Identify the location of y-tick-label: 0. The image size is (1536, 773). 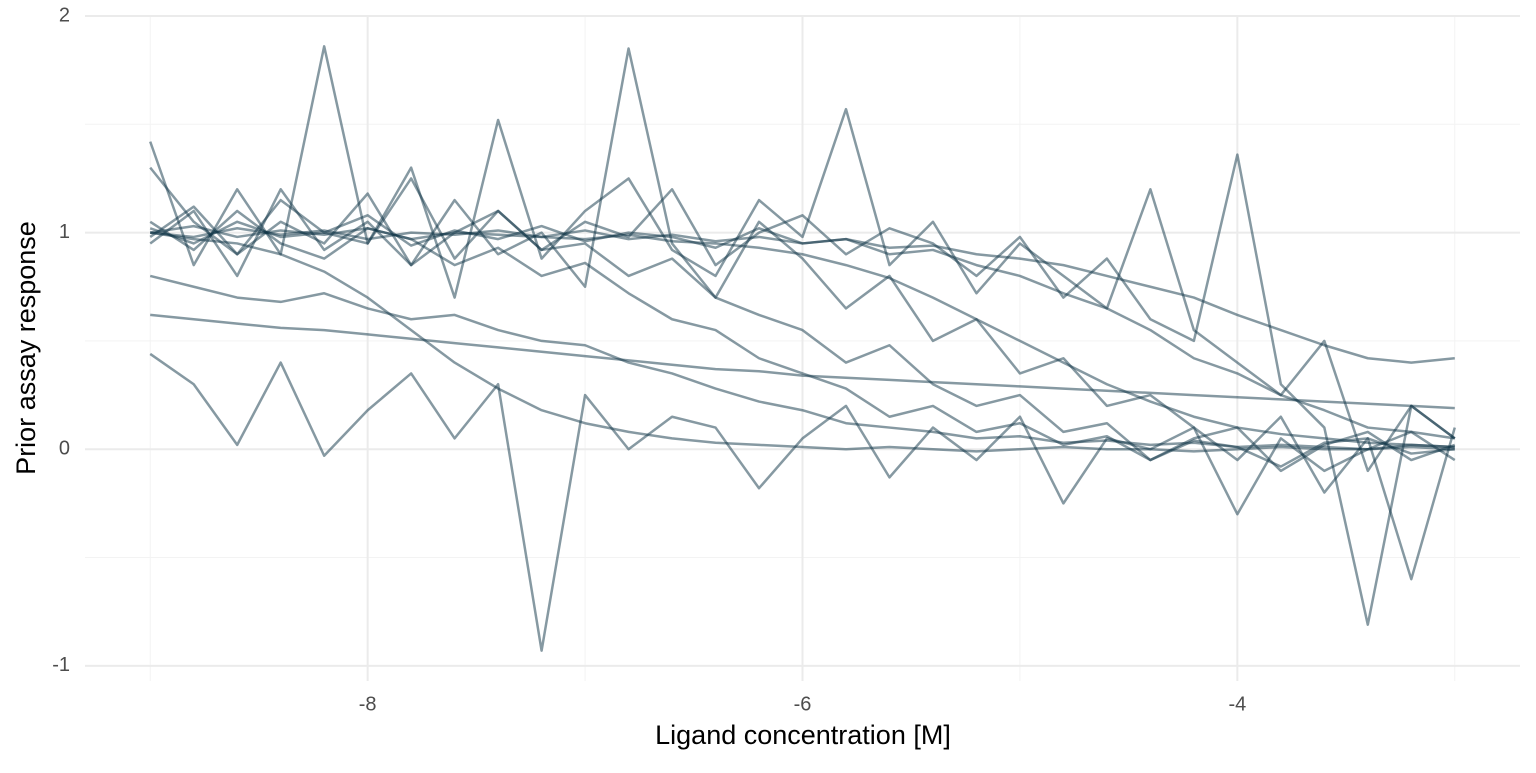
(64, 449).